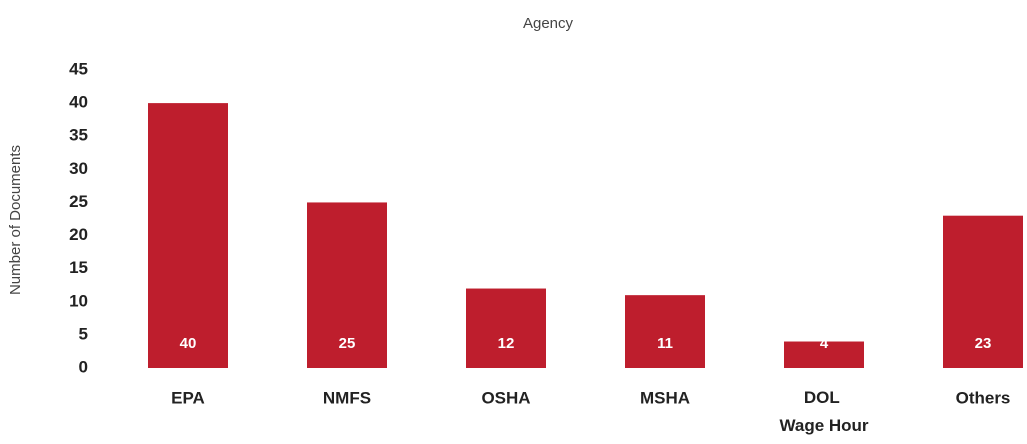  Describe the element at coordinates (188, 343) in the screenshot. I see `data-label: 40` at that location.